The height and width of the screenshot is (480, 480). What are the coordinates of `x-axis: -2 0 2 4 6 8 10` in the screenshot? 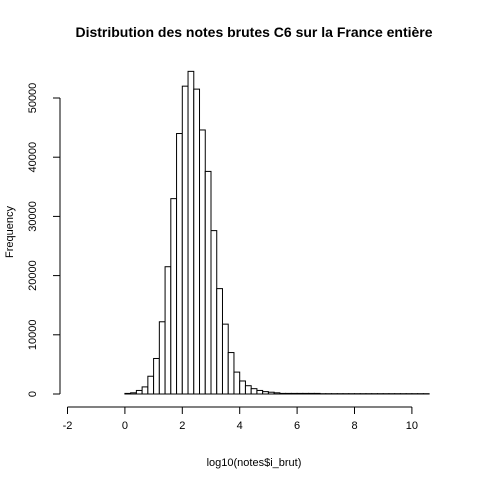 It's located at (240, 419).